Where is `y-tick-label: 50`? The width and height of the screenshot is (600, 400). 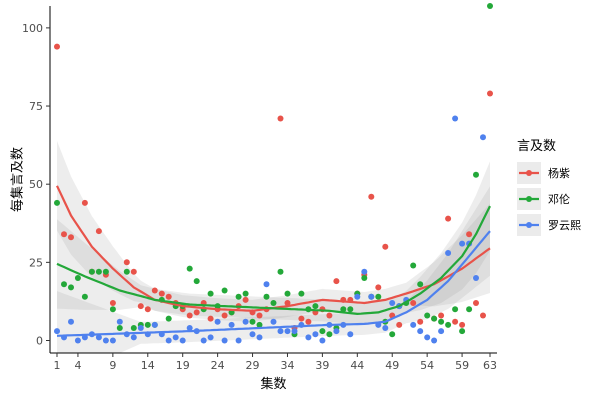
y-tick-label: 50 is located at coordinates (36, 184).